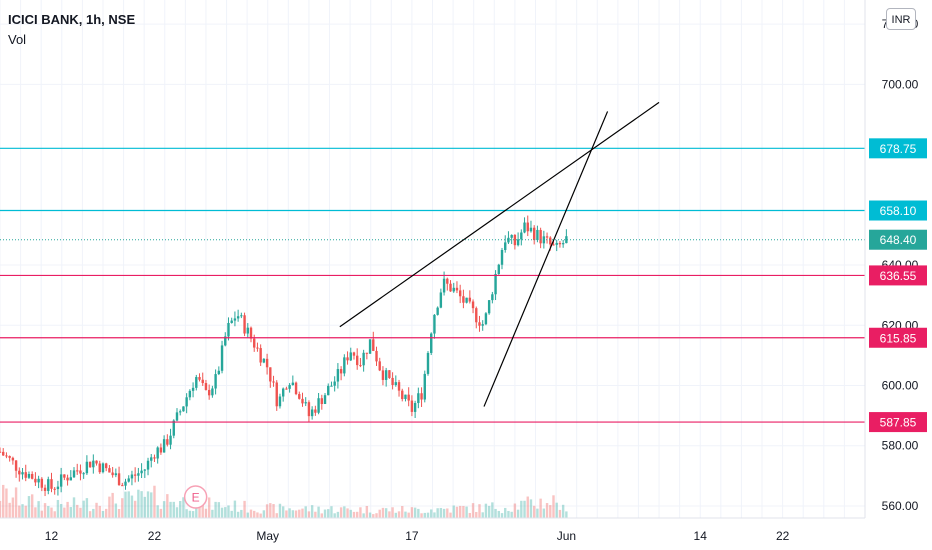  I want to click on earnings-event-marker, so click(195, 497).